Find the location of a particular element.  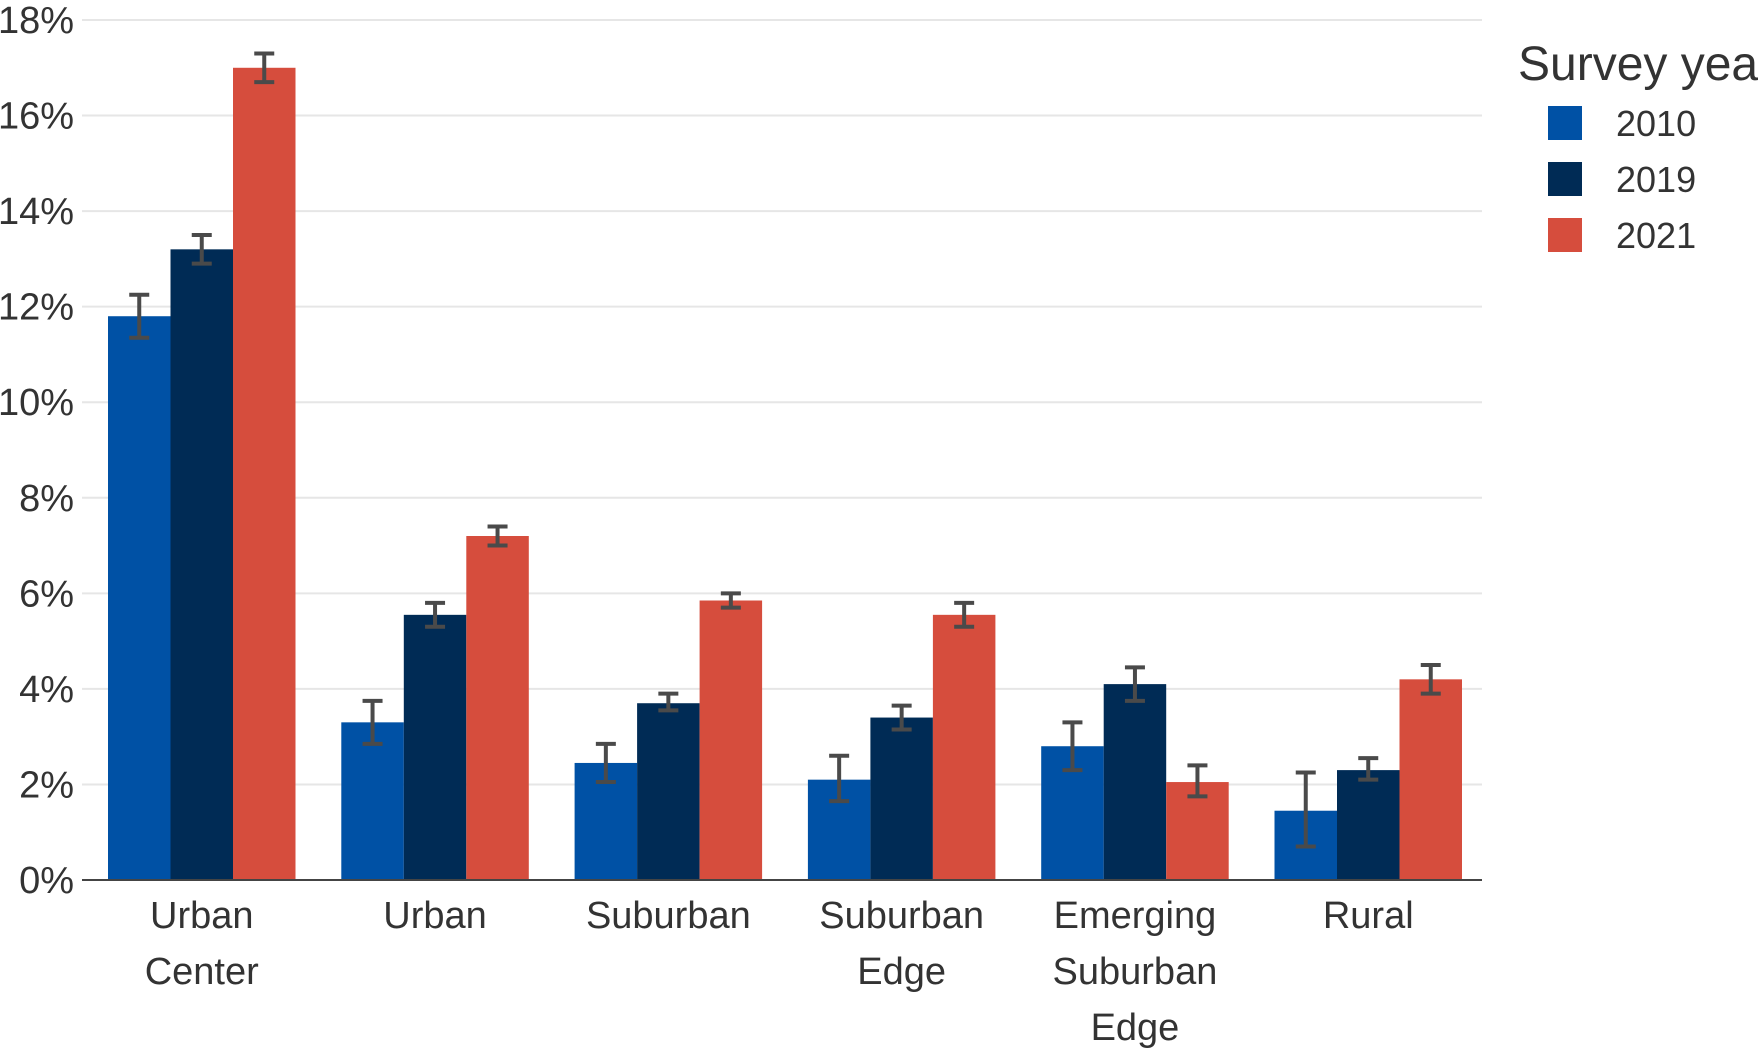

x-tick-label-0-0: Urban is located at coordinates (202, 916).